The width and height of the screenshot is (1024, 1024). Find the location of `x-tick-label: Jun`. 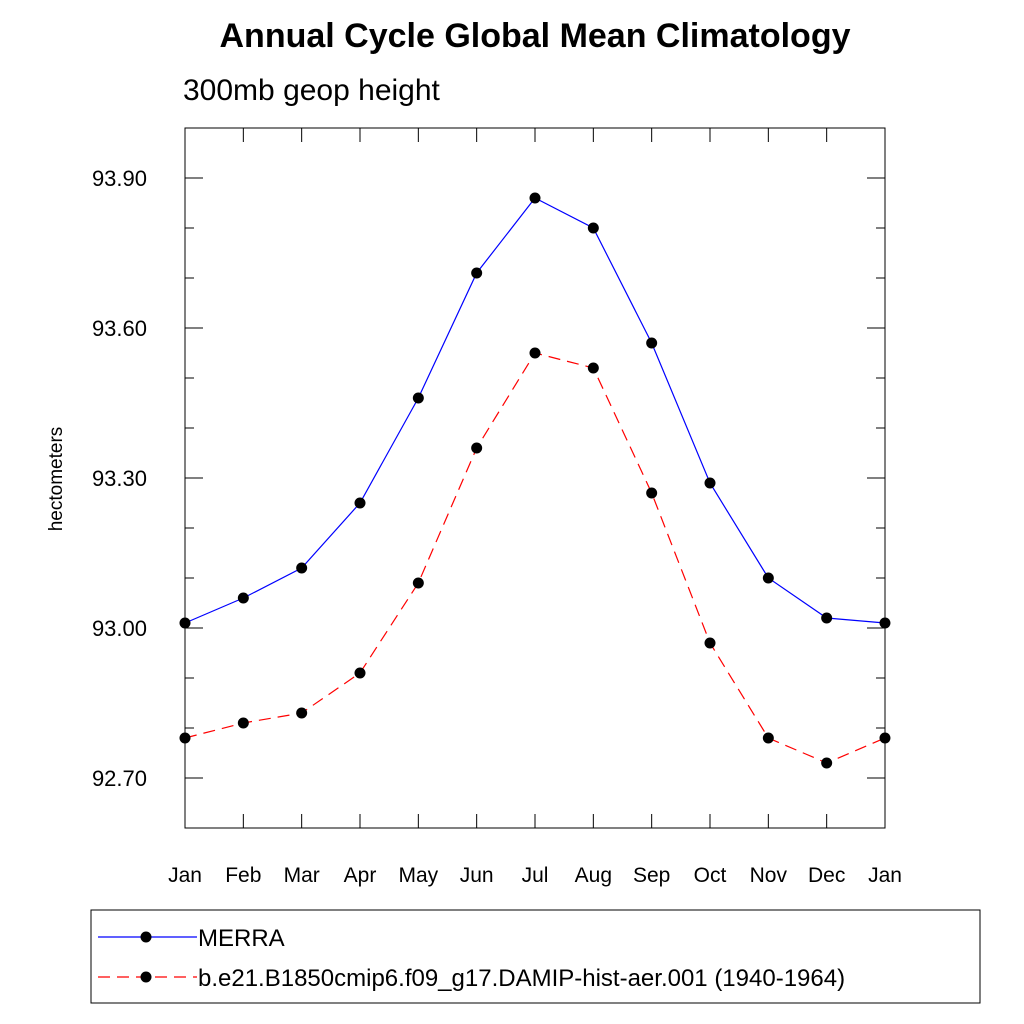

x-tick-label: Jun is located at coordinates (477, 875).